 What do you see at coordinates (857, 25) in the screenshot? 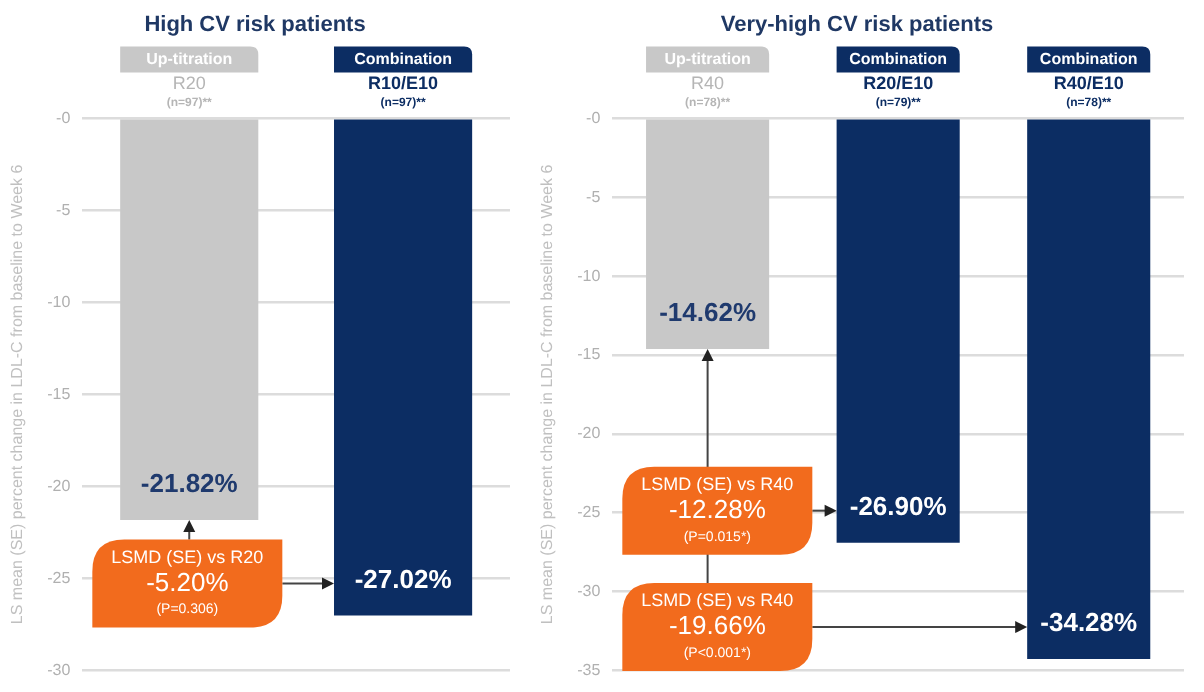
I see `chart-title: Very-high CV risk patients` at bounding box center [857, 25].